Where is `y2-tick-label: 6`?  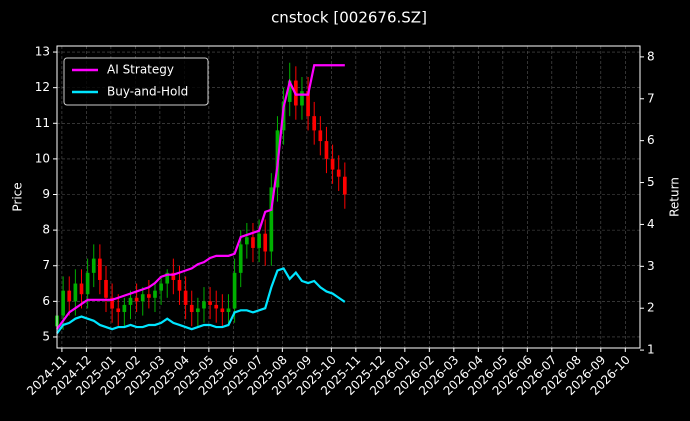
y2-tick-label: 6 is located at coordinates (651, 140).